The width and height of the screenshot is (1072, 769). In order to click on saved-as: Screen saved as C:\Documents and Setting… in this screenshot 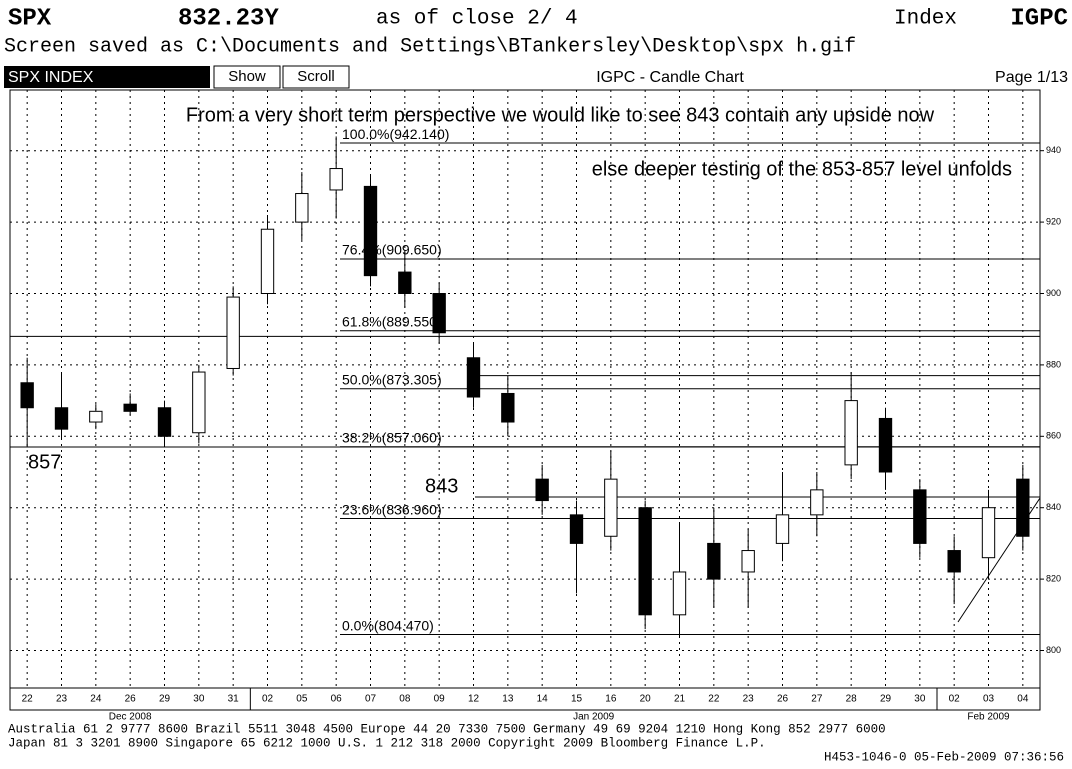, I will do `click(430, 46)`.